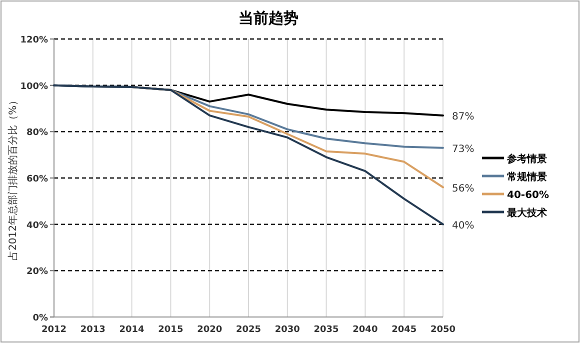  Describe the element at coordinates (34, 87) in the screenshot. I see `y-tick-label: 100%` at that location.